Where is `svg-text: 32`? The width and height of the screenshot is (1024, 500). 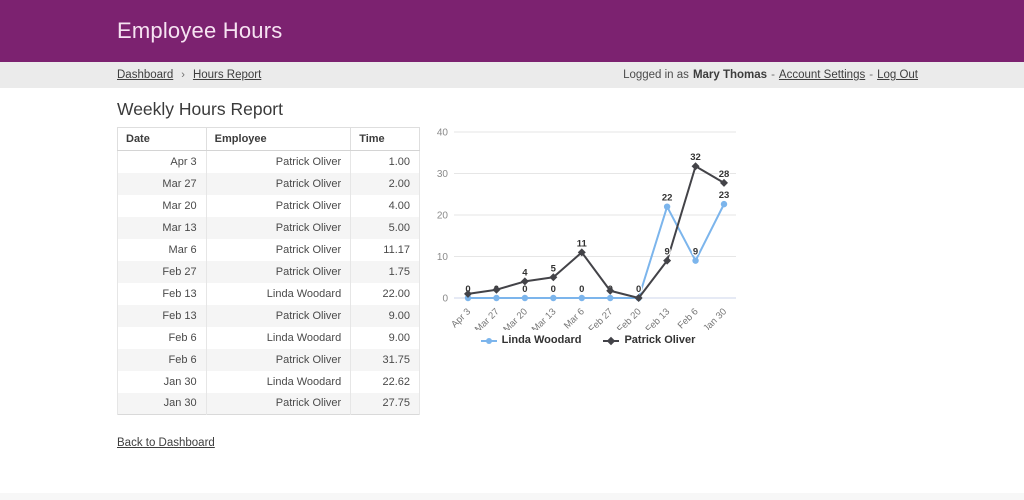
svg-text: 32 is located at coordinates (695, 157).